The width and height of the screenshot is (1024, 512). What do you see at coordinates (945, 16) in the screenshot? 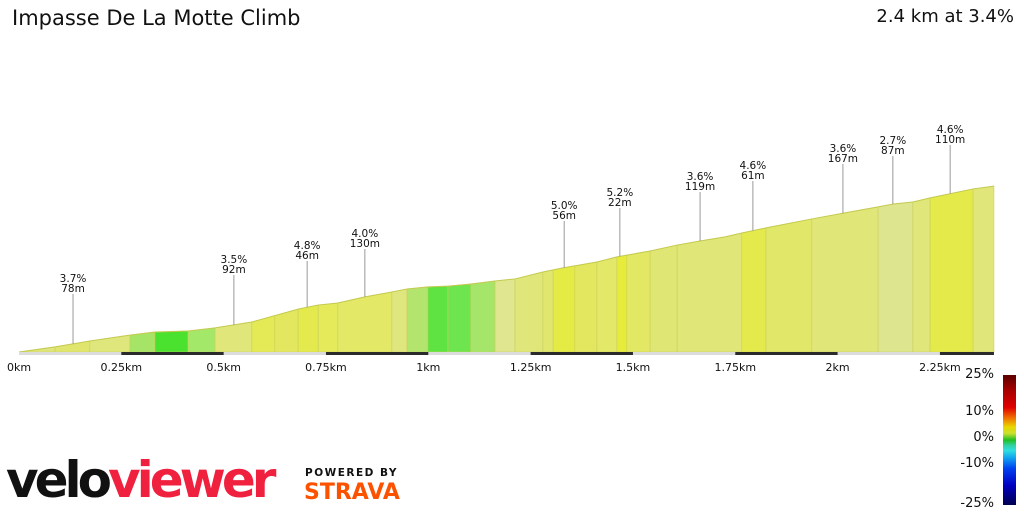
I see `climb-summary: 2.4 km at 3.4%` at bounding box center [945, 16].